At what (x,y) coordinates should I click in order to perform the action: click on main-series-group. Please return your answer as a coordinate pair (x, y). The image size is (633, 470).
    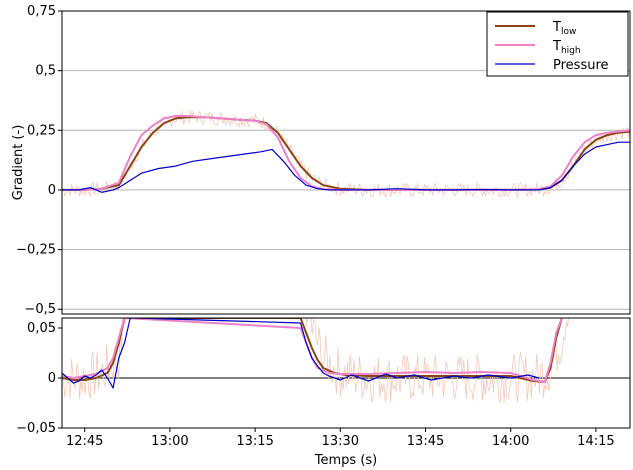
    Looking at the image, I should click on (346, 154).